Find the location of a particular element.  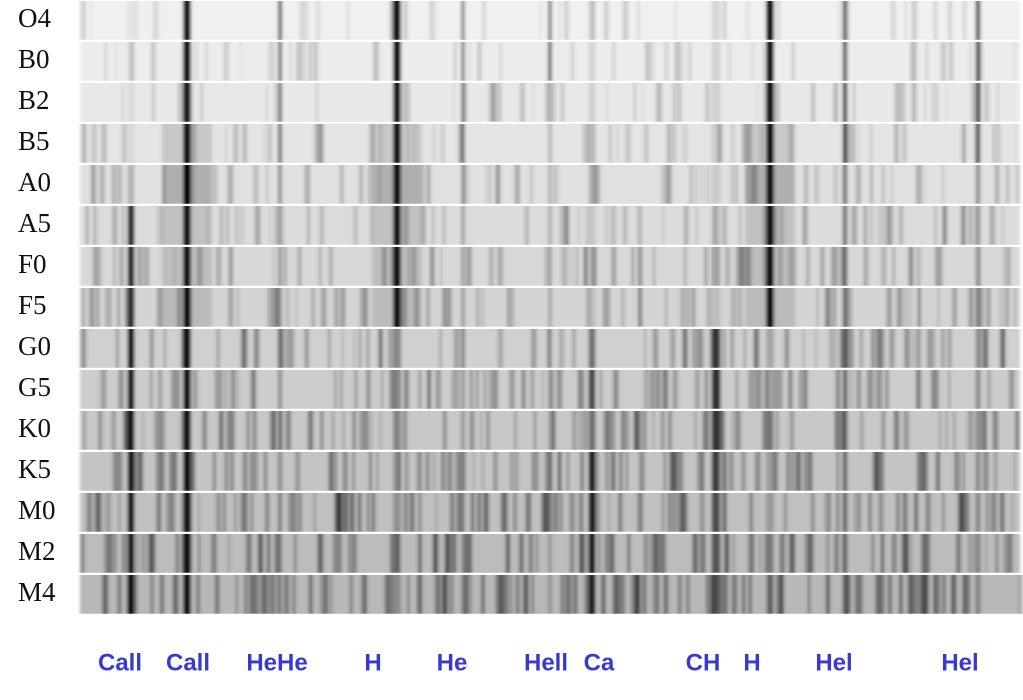

line-label: HeHe is located at coordinates (276, 662).